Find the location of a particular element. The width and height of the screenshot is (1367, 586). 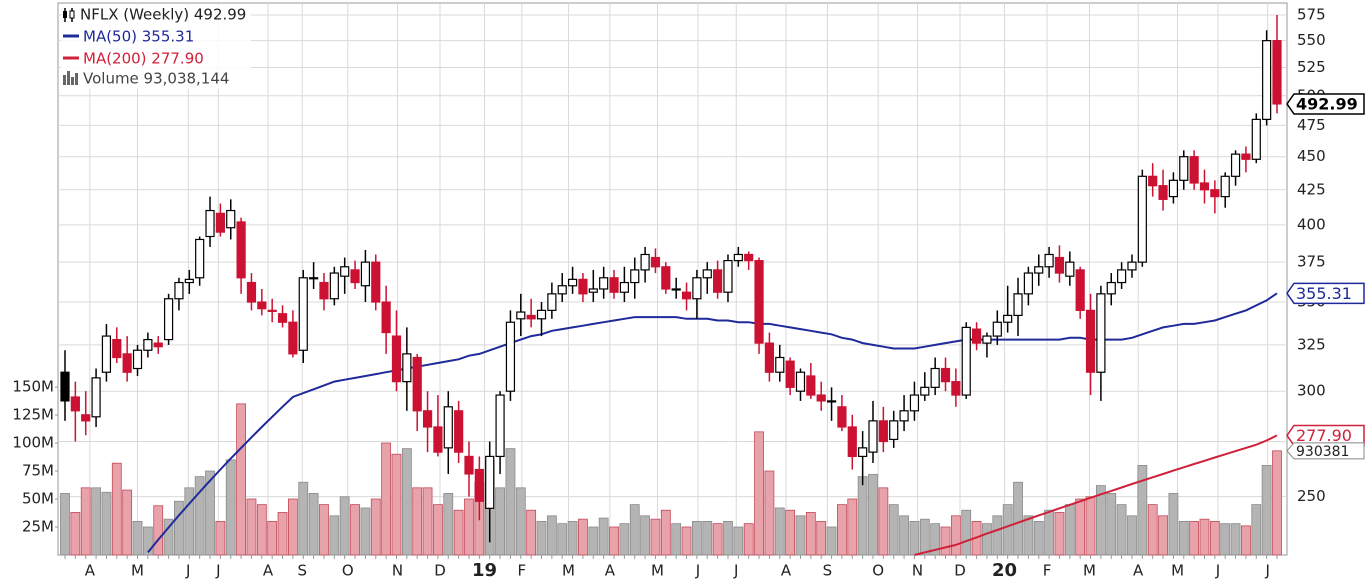

y2-tick-label: 25M is located at coordinates (38, 527).